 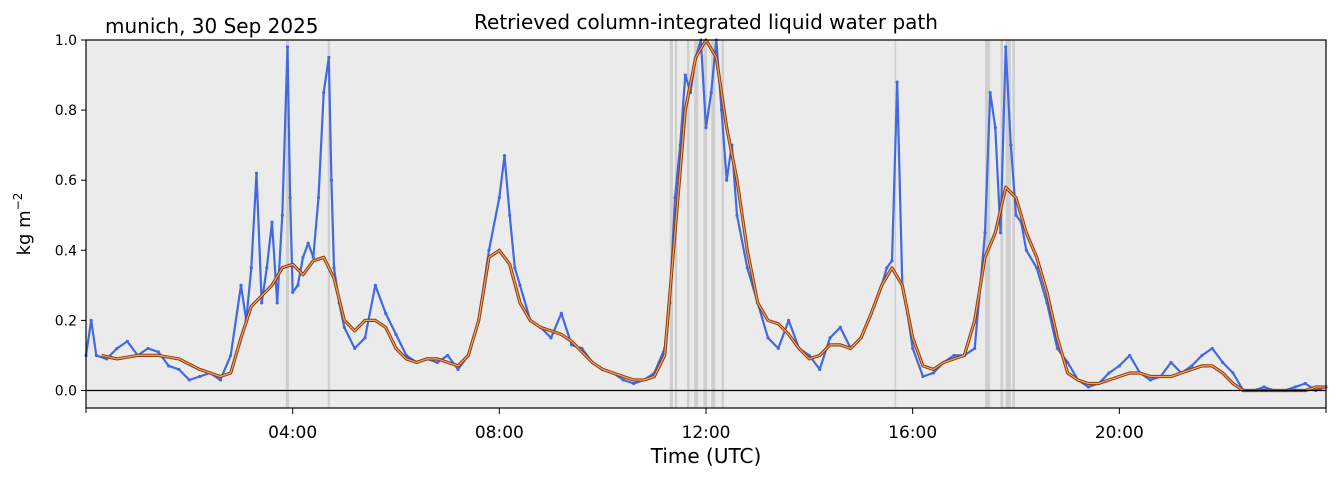 I want to click on x-axis-ticks: 04:00 08:00 12:00 16:00 20:00, so click(x=706, y=425).